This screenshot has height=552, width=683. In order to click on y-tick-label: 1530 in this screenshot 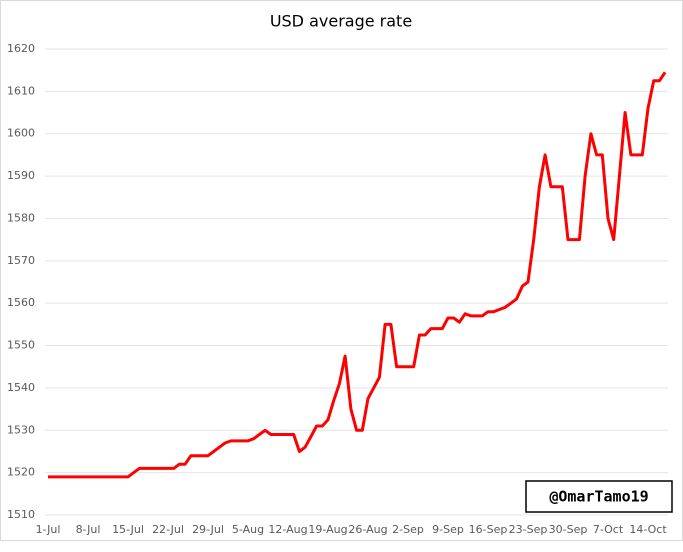, I will do `click(21, 429)`.